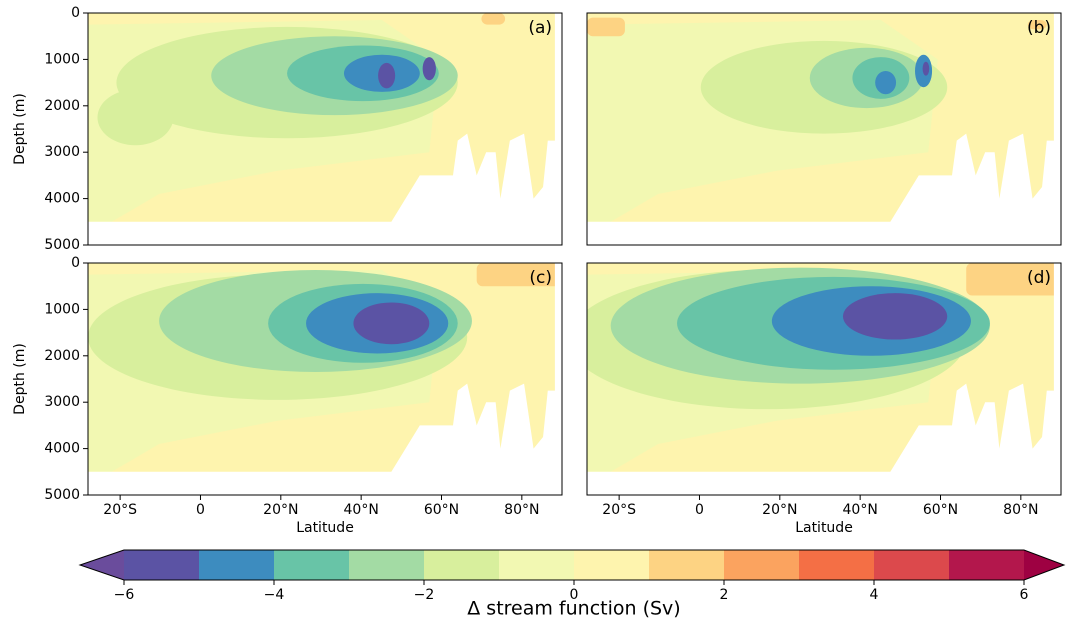  I want to click on panel-label: (b), so click(1039, 28).